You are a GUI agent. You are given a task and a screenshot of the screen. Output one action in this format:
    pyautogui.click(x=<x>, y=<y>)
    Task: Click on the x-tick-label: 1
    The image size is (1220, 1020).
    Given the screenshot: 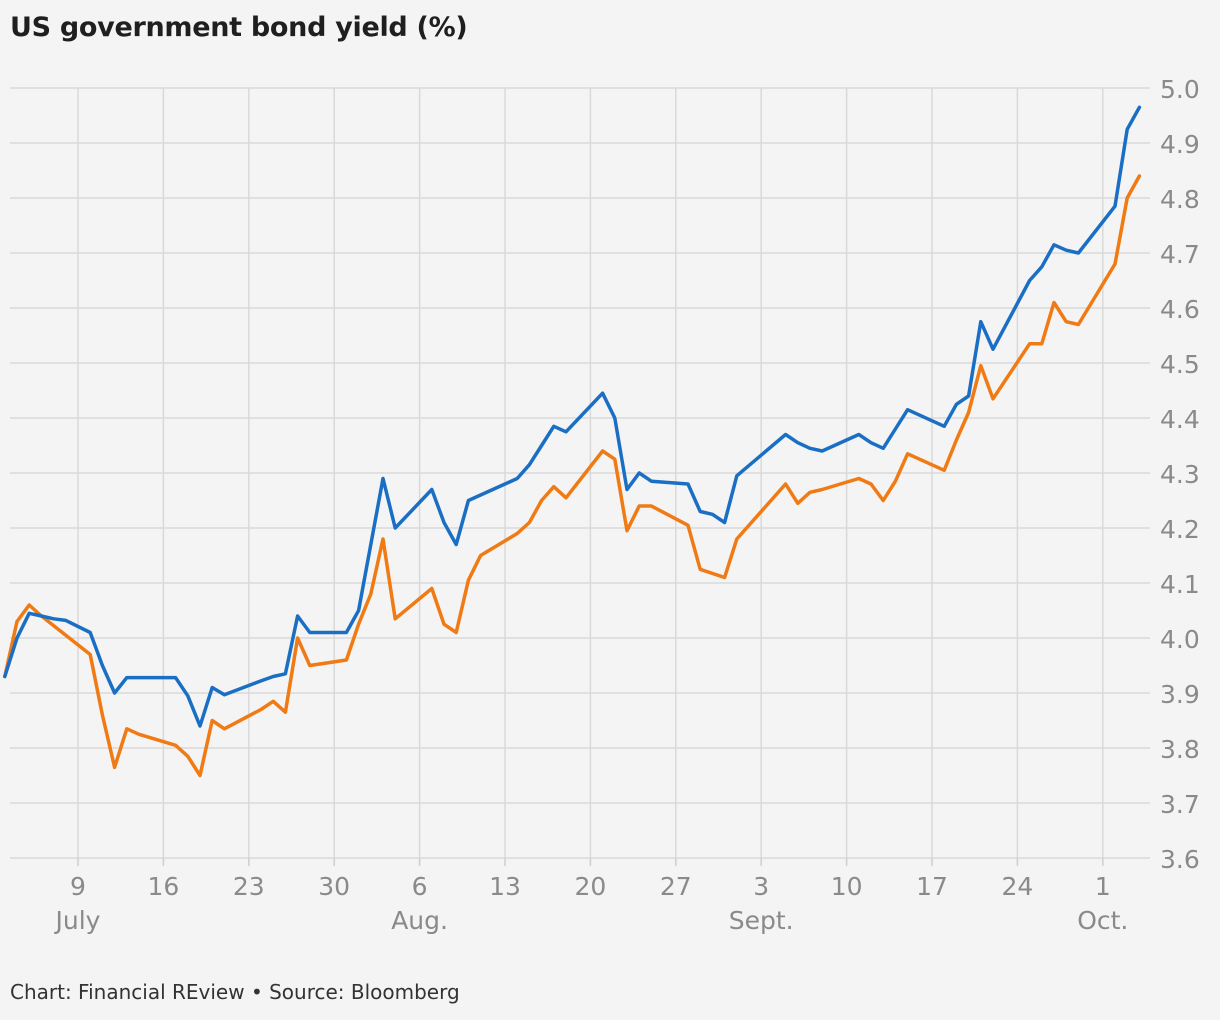 What is the action you would take?
    pyautogui.click(x=1103, y=886)
    